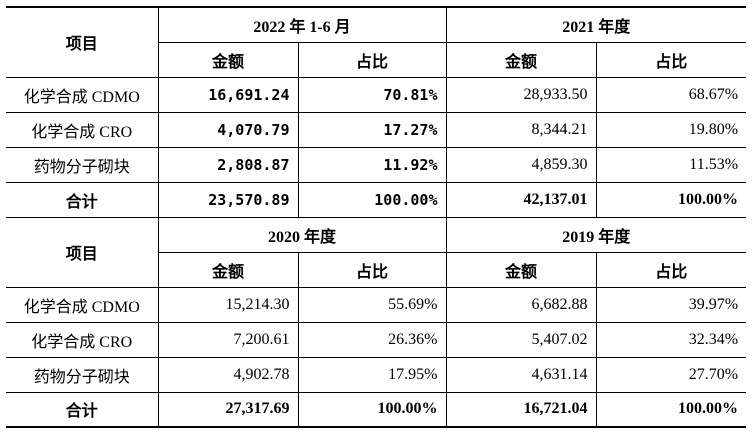 The height and width of the screenshot is (439, 752). Describe the element at coordinates (228, 339) in the screenshot. I see `amount-cell: 7,200.61` at that location.